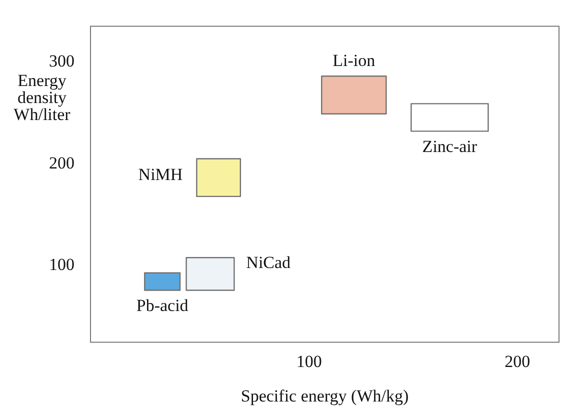  Describe the element at coordinates (269, 262) in the screenshot. I see `series-label: NiCad` at that location.